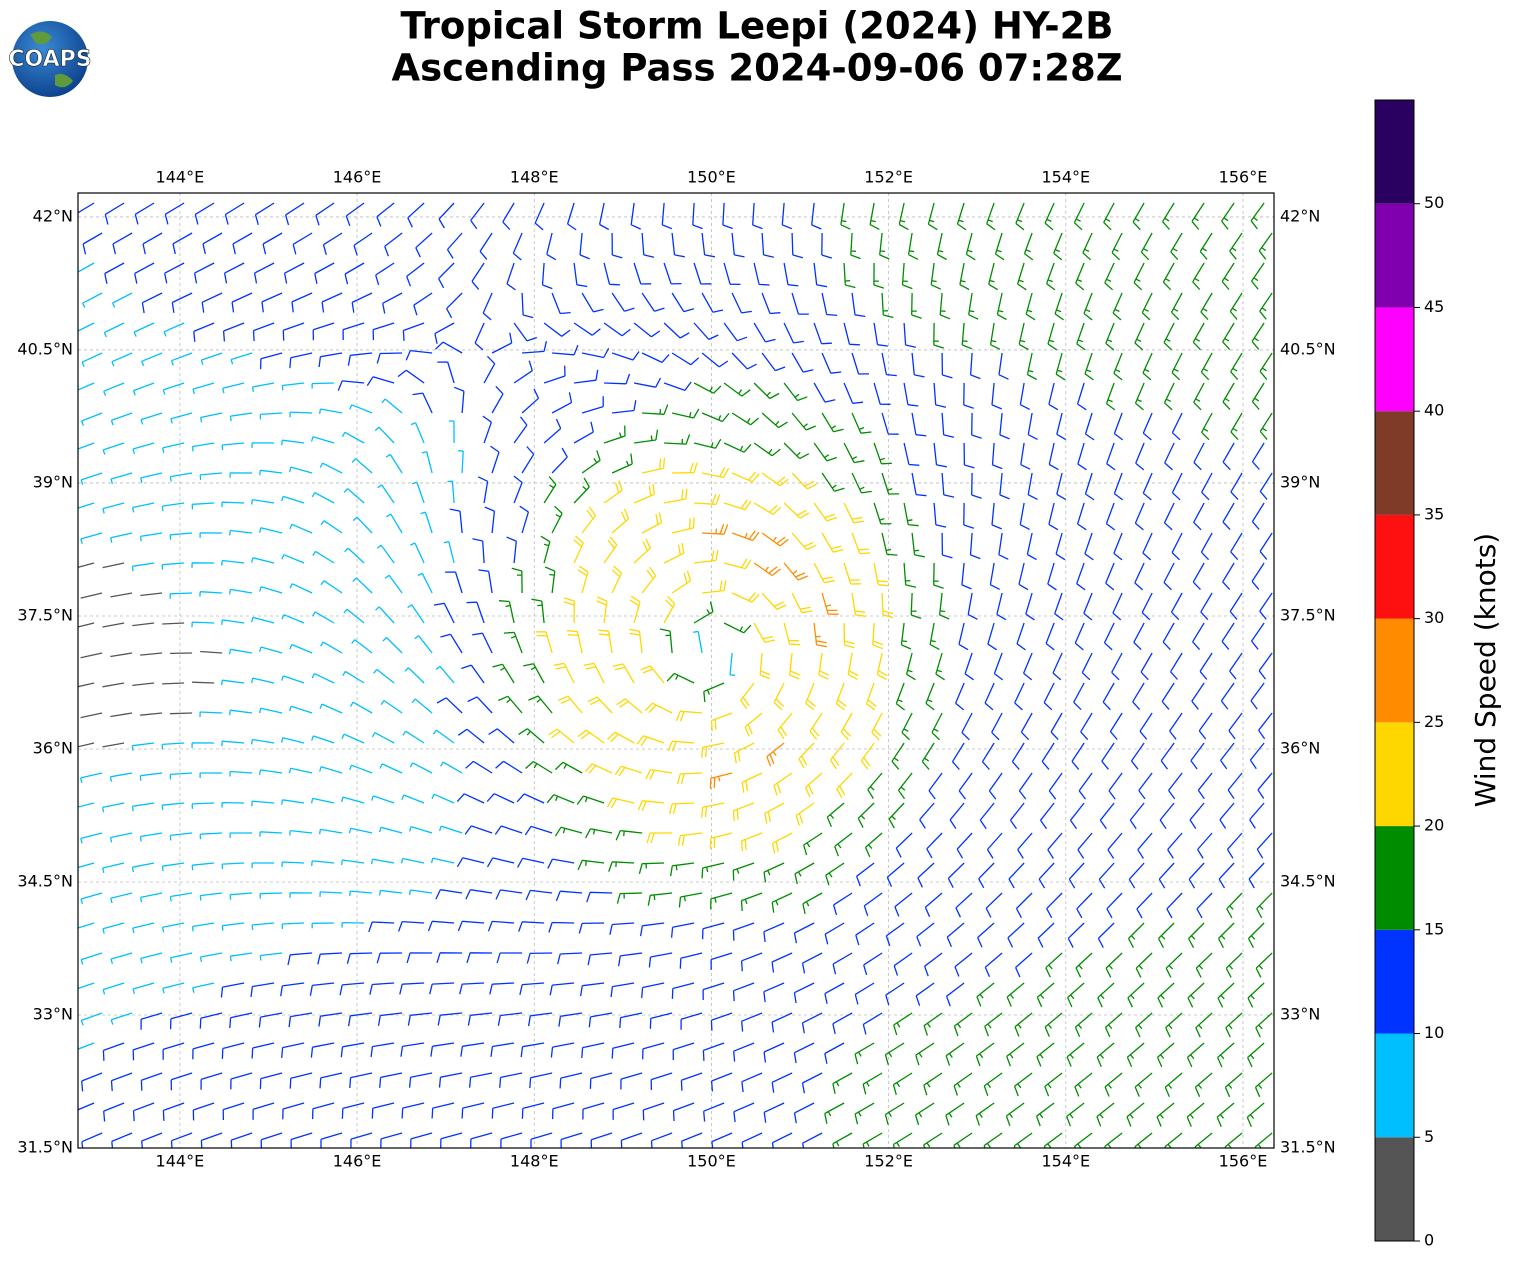  What do you see at coordinates (1065, 177) in the screenshot?
I see `lon-label: 154°E` at bounding box center [1065, 177].